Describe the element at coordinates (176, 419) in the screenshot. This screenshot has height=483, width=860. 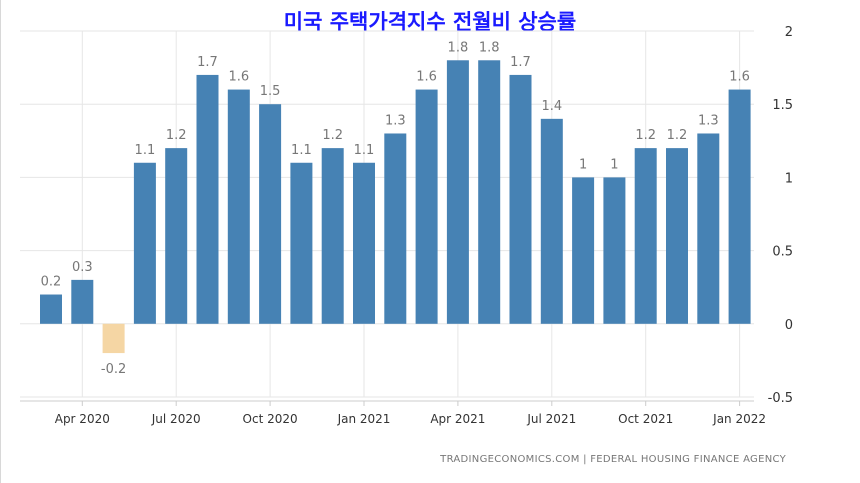
I see `x-tick-label: Jul 2020` at that location.